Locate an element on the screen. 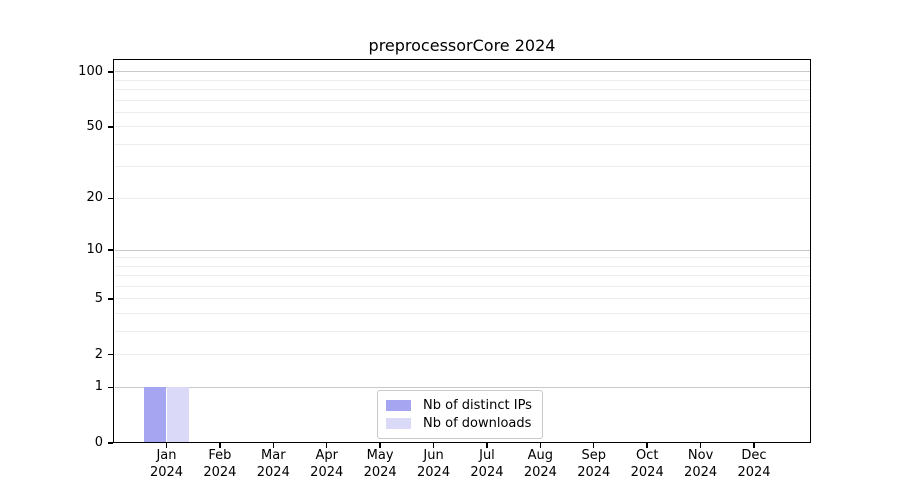  y-tick-label: 10 is located at coordinates (94, 250).